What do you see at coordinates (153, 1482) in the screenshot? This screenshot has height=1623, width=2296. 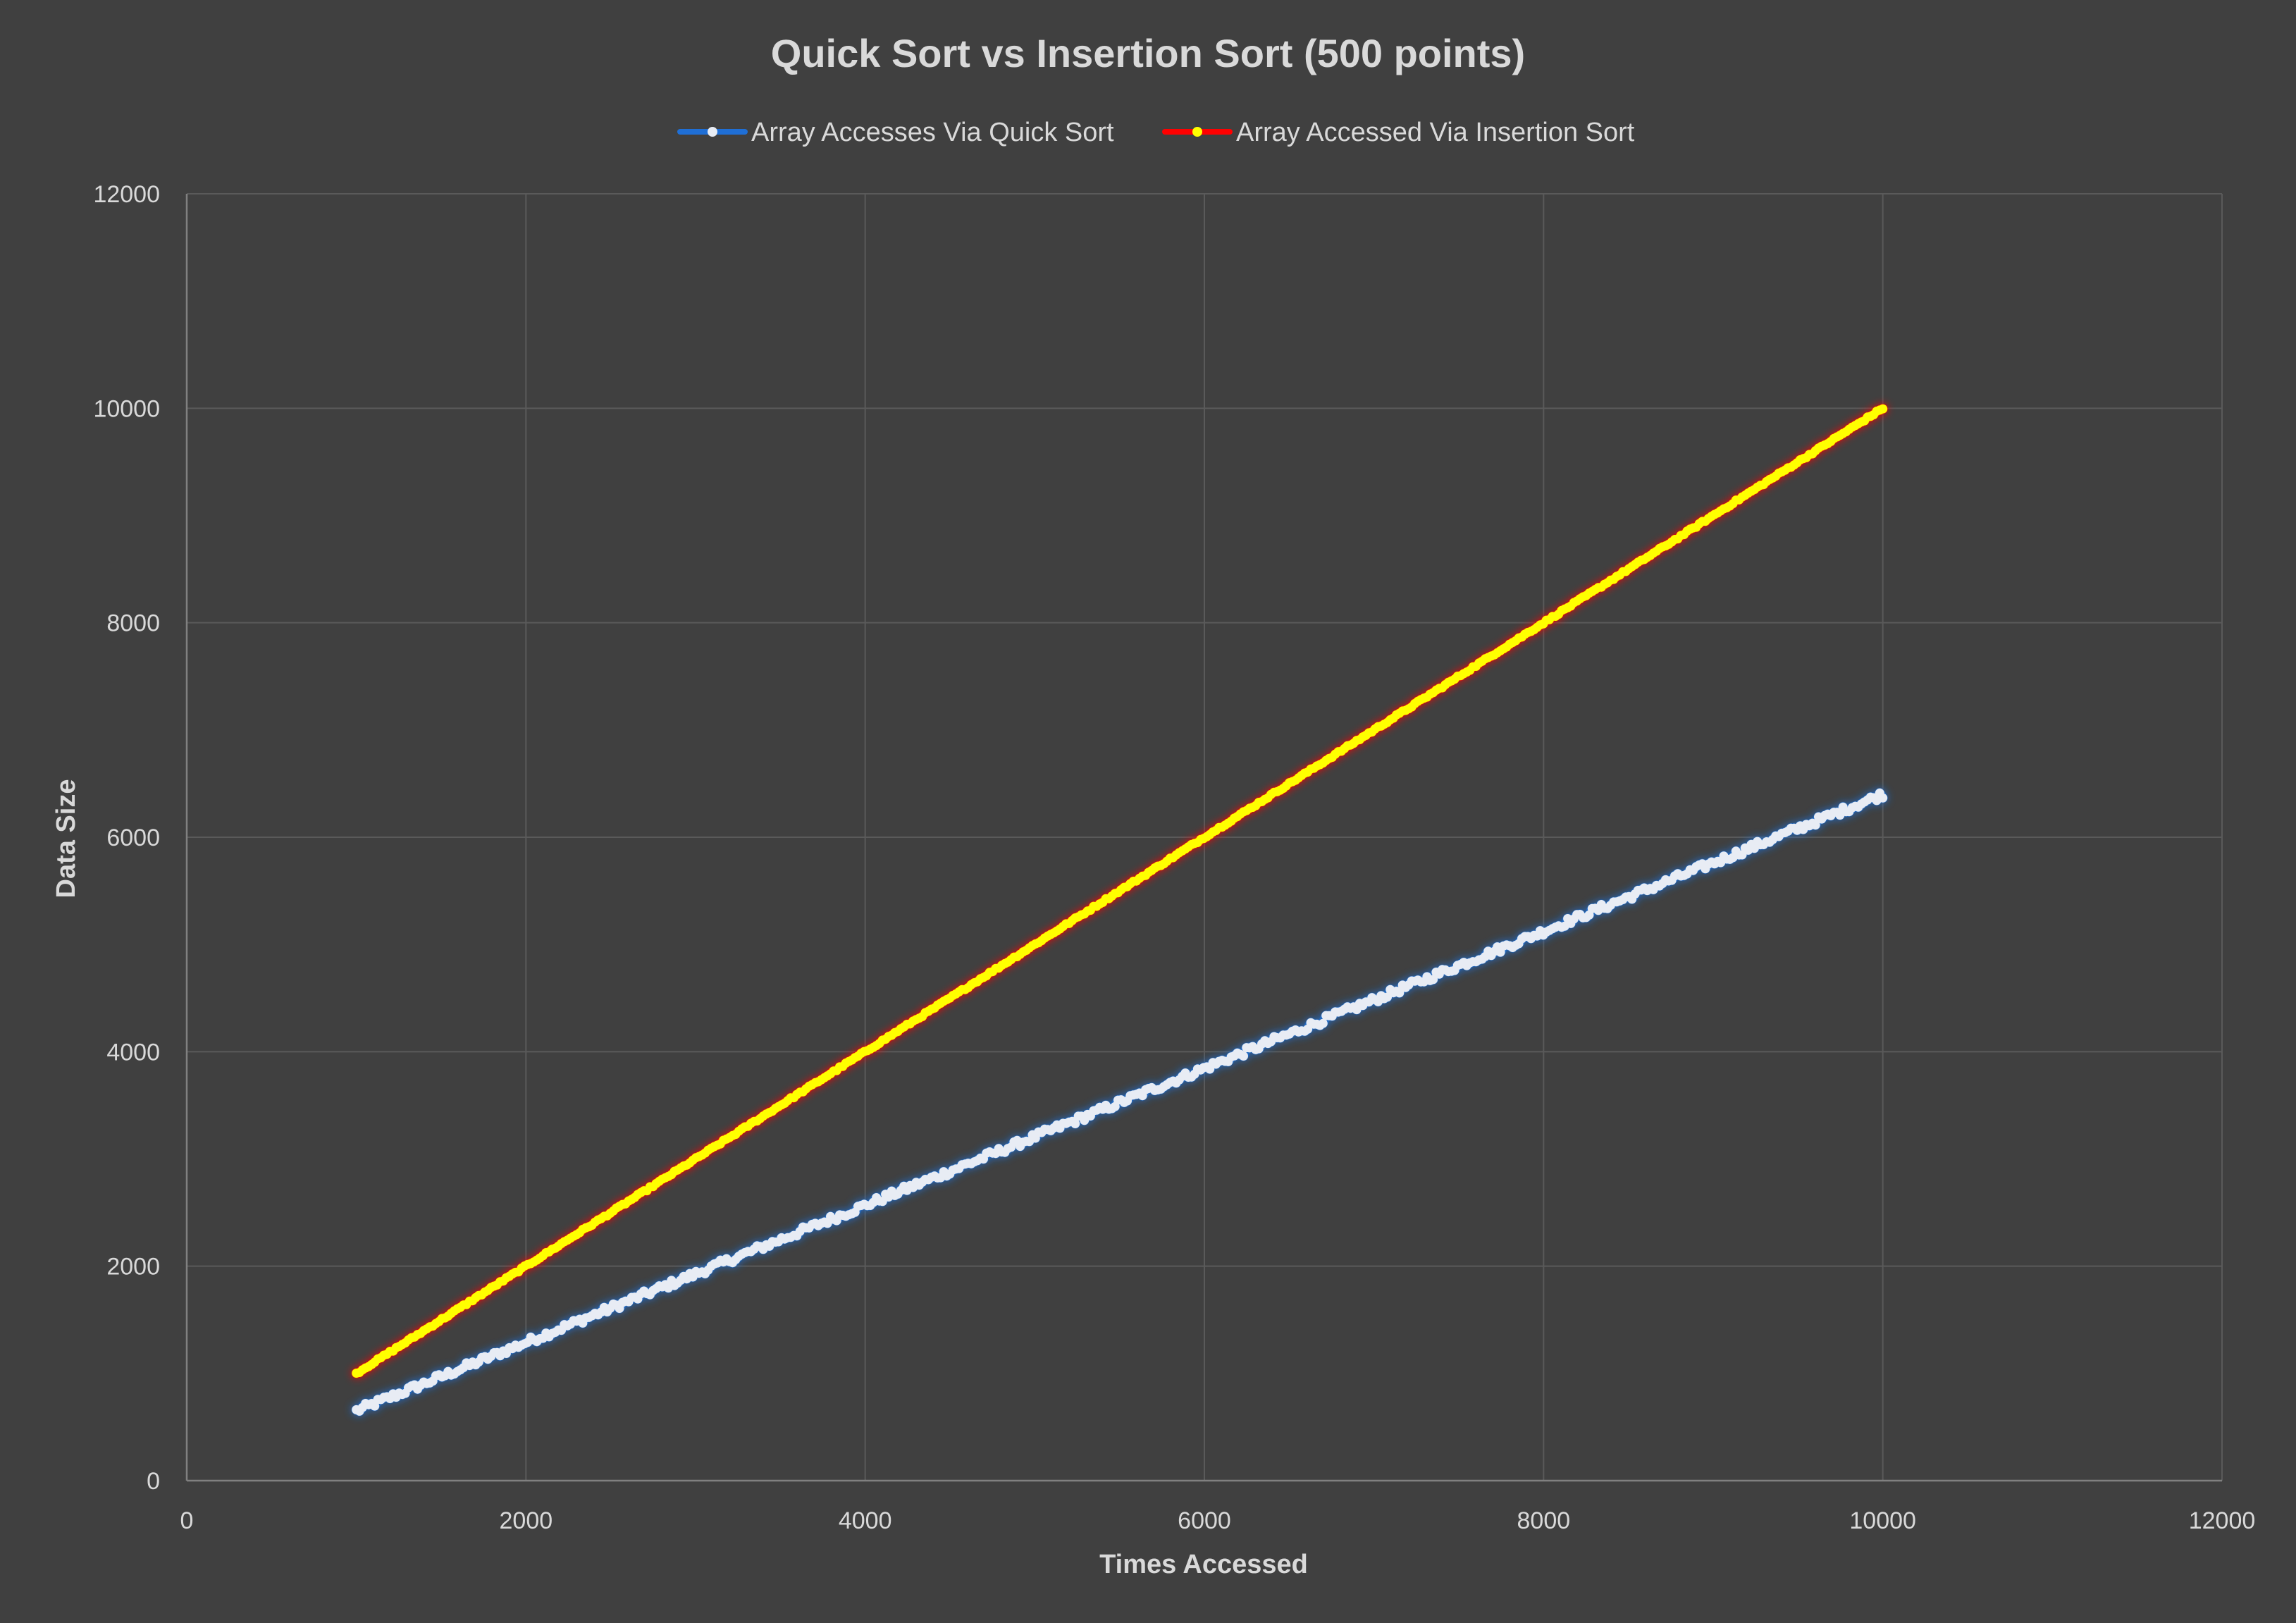 I see `y-tick-label: 0` at bounding box center [153, 1482].